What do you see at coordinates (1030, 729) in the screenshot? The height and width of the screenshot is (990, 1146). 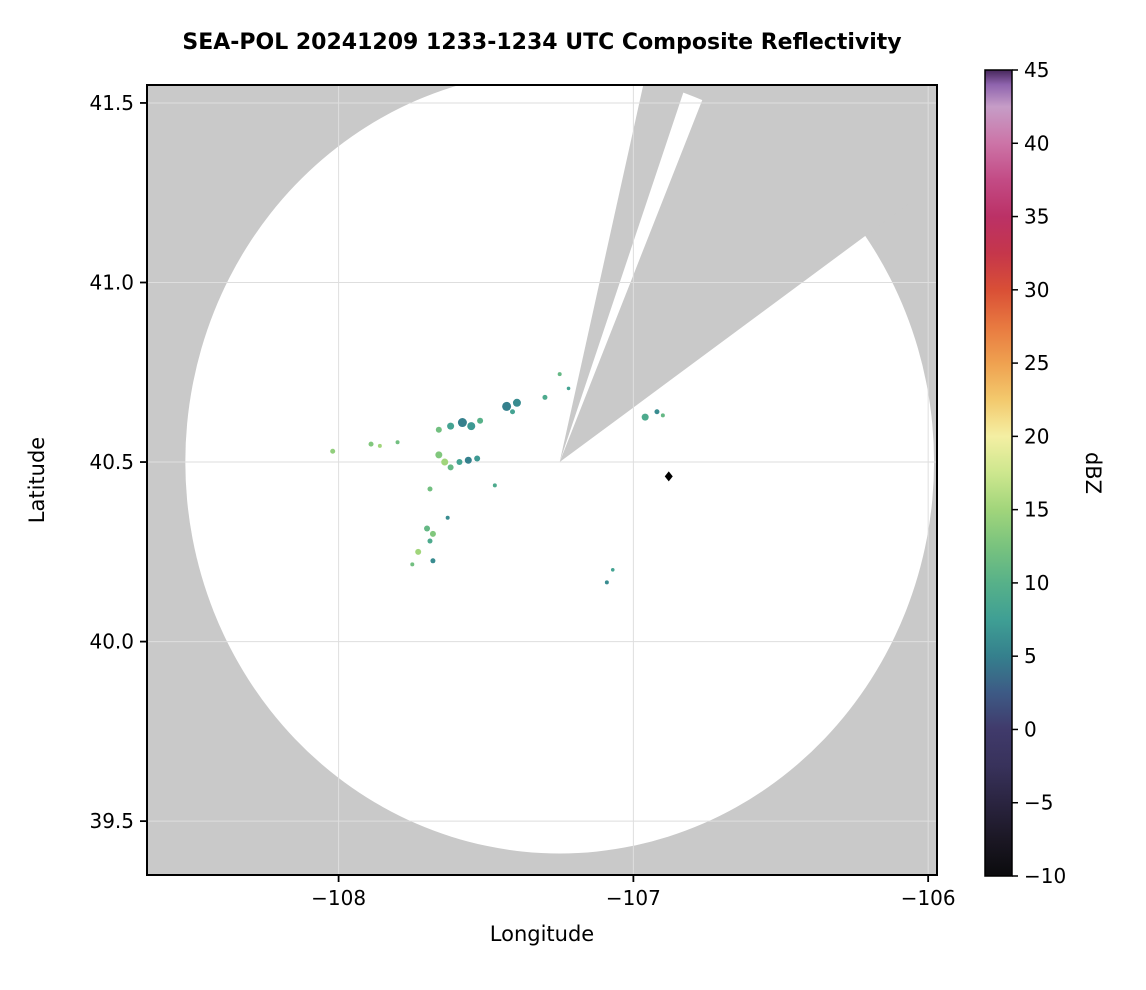 I see `colorbar-tick-label: 0` at bounding box center [1030, 729].